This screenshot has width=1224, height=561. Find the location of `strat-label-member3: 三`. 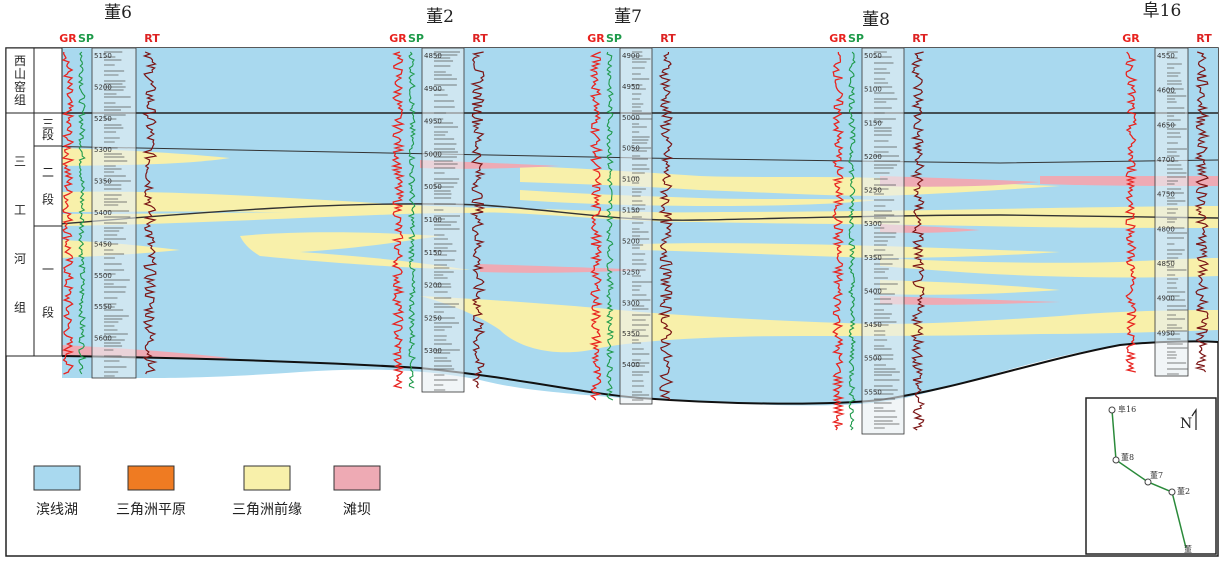

strat-label-member3: 三 is located at coordinates (48, 124).